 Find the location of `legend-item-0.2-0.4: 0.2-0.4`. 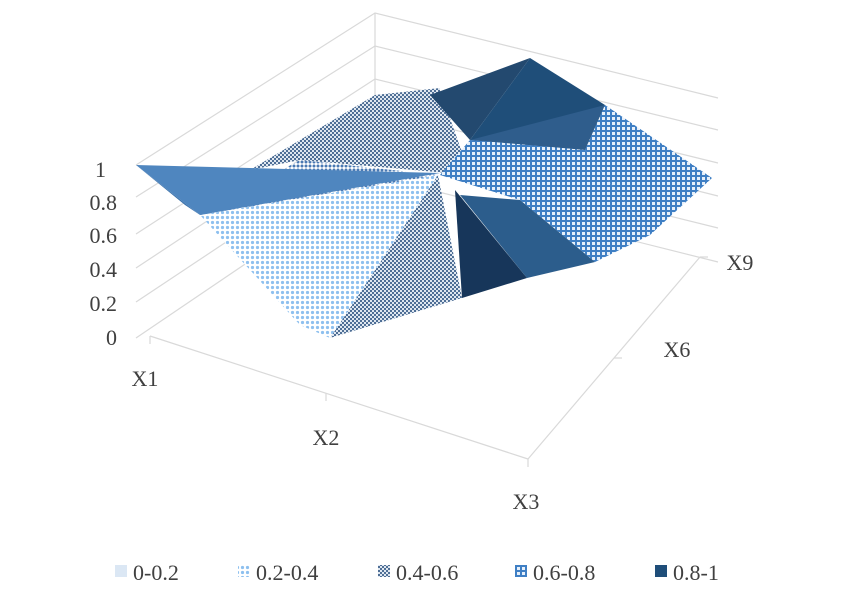

legend-item-0.2-0.4: 0.2-0.4 is located at coordinates (278, 572).